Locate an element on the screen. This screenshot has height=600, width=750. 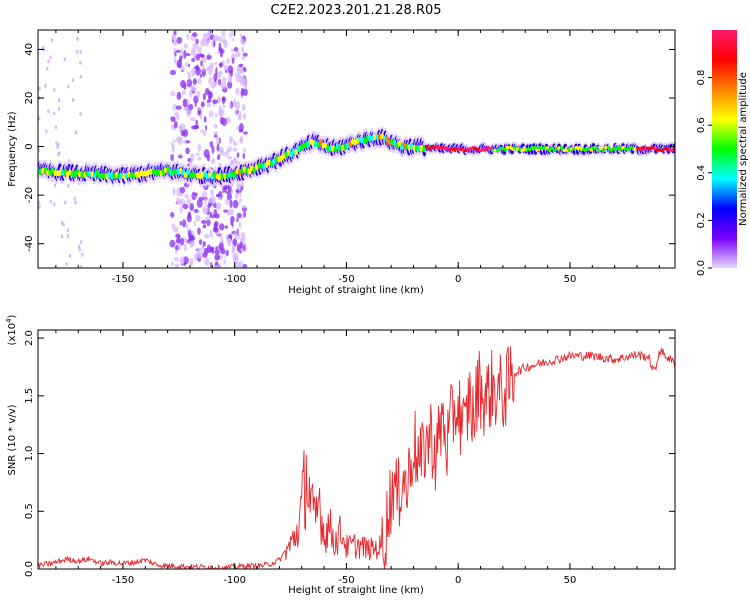
snr-x-tick-label: -50 is located at coordinates (346, 580).